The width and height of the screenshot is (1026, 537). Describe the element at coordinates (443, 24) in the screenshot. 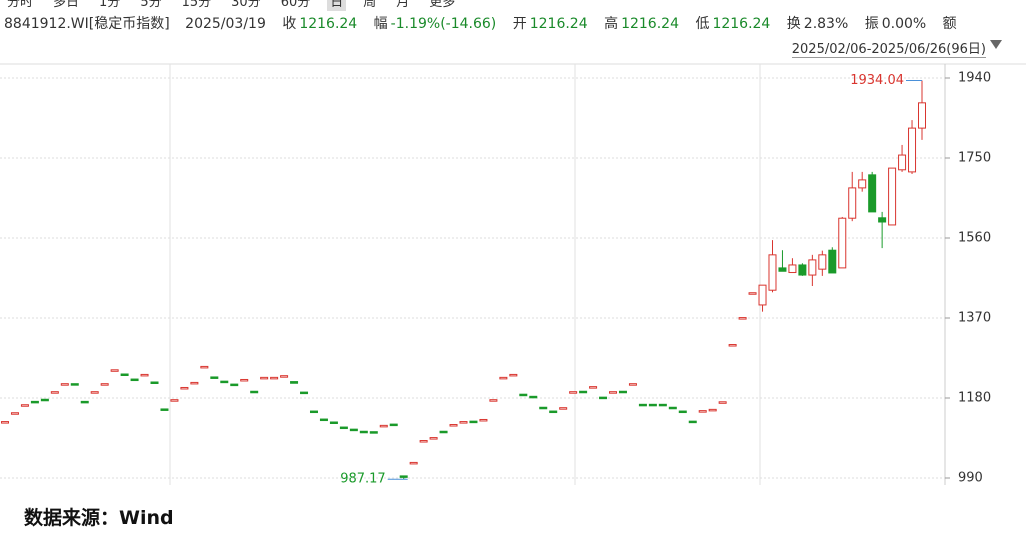

I see `value: -1.19%(-14.66)` at that location.